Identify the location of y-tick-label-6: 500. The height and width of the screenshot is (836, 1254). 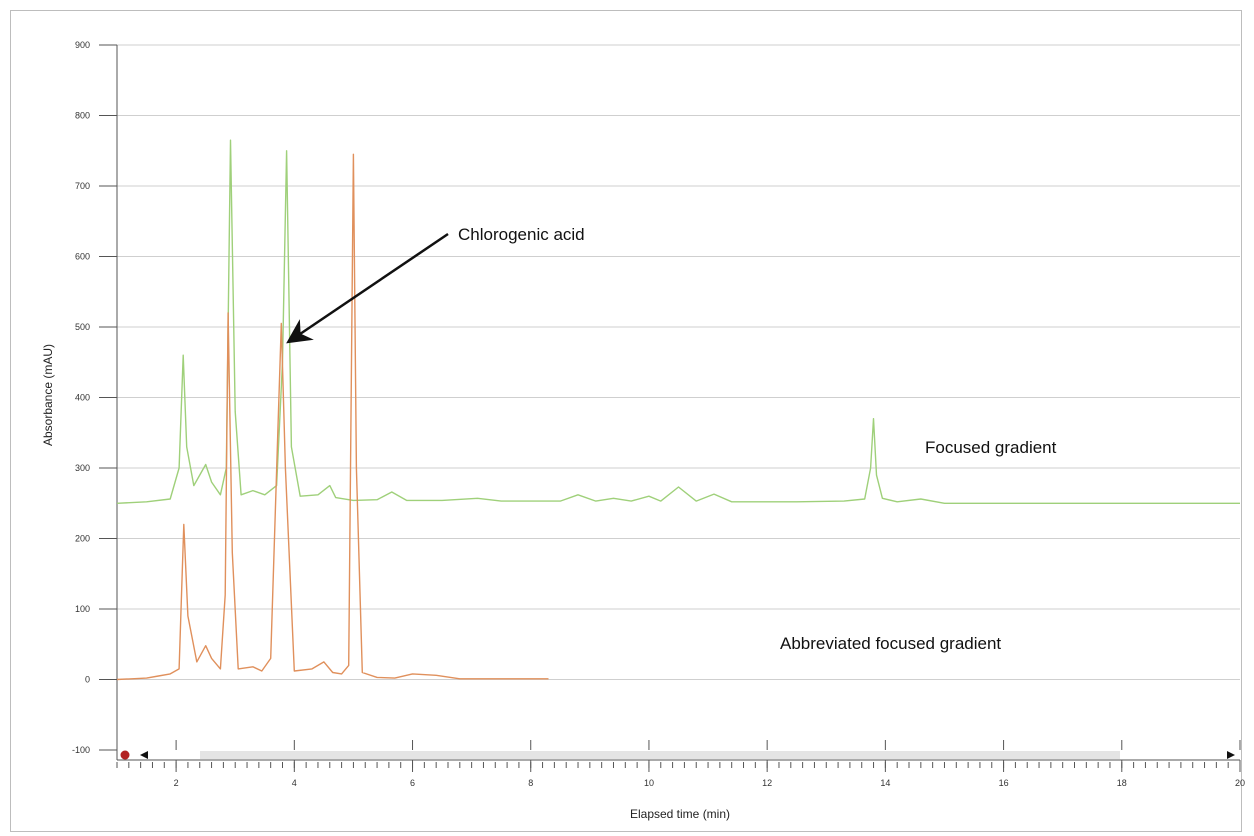
(82, 327).